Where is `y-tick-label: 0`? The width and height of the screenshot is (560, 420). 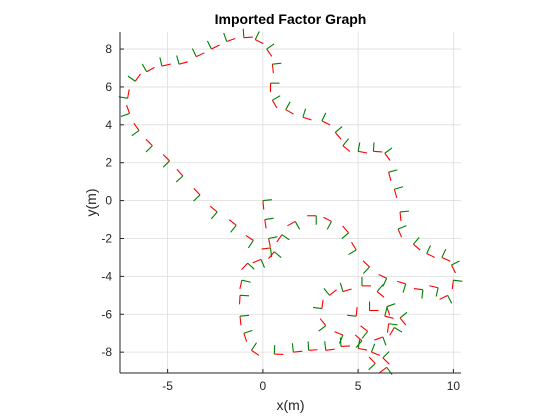 y-tick-label: 0 is located at coordinates (108, 201).